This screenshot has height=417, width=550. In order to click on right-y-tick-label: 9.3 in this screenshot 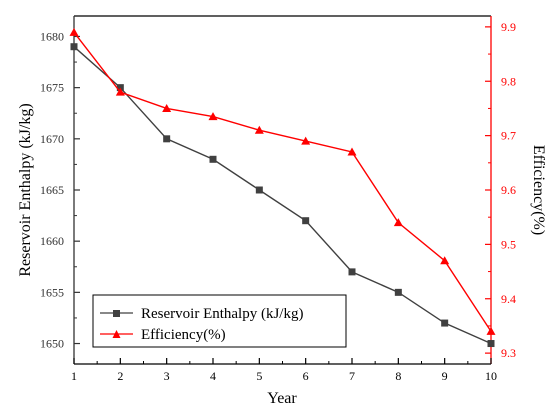, I will do `click(508, 353)`.